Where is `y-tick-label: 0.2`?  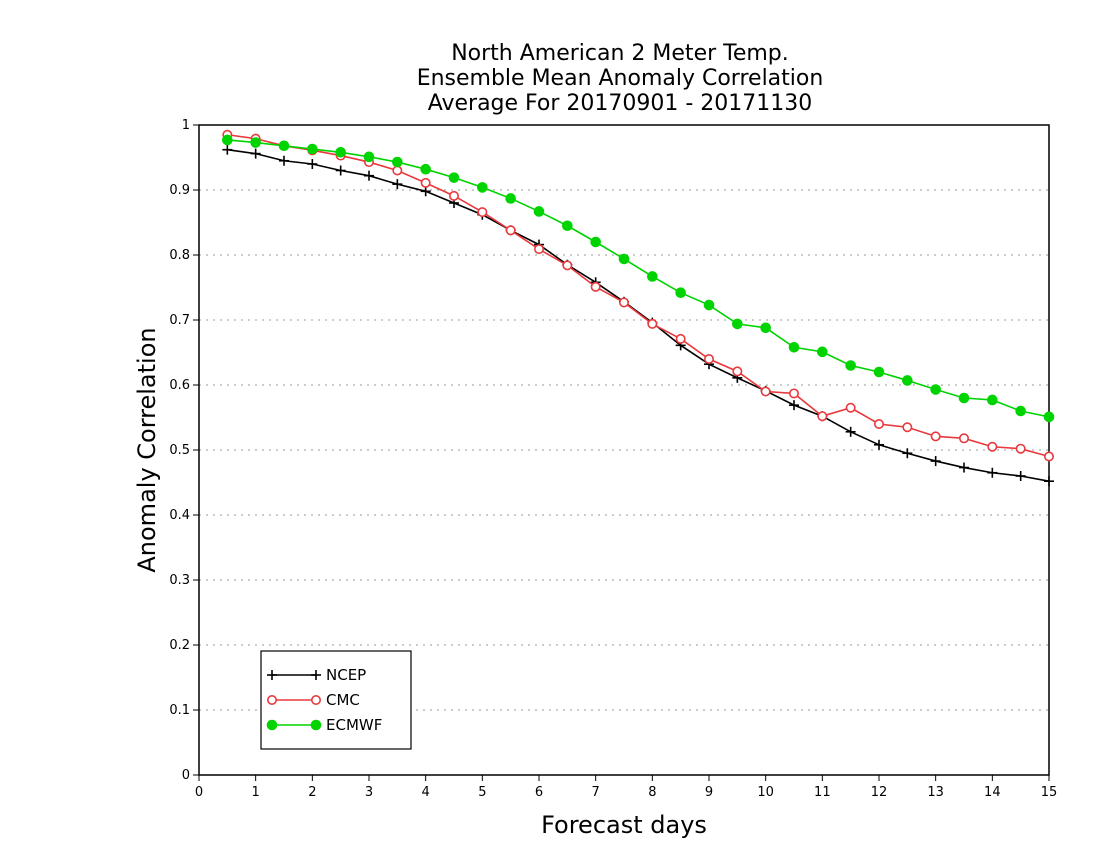 y-tick-label: 0.2 is located at coordinates (179, 645).